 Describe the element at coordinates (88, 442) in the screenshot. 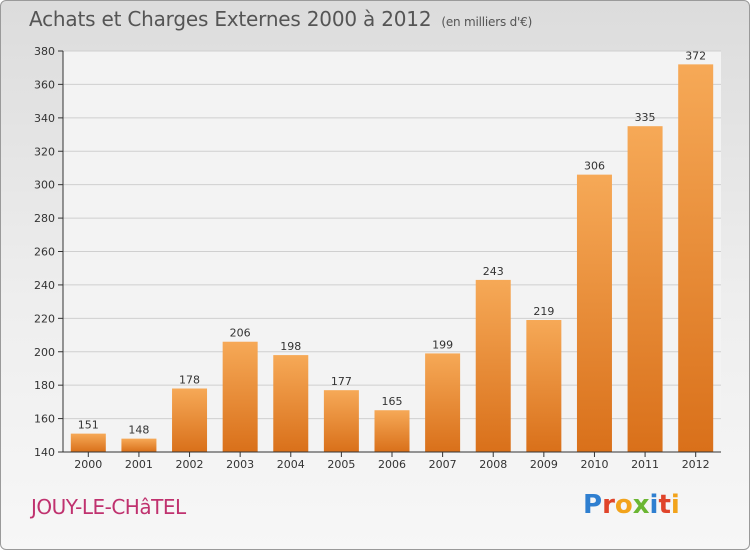

I see `bar-2000` at that location.